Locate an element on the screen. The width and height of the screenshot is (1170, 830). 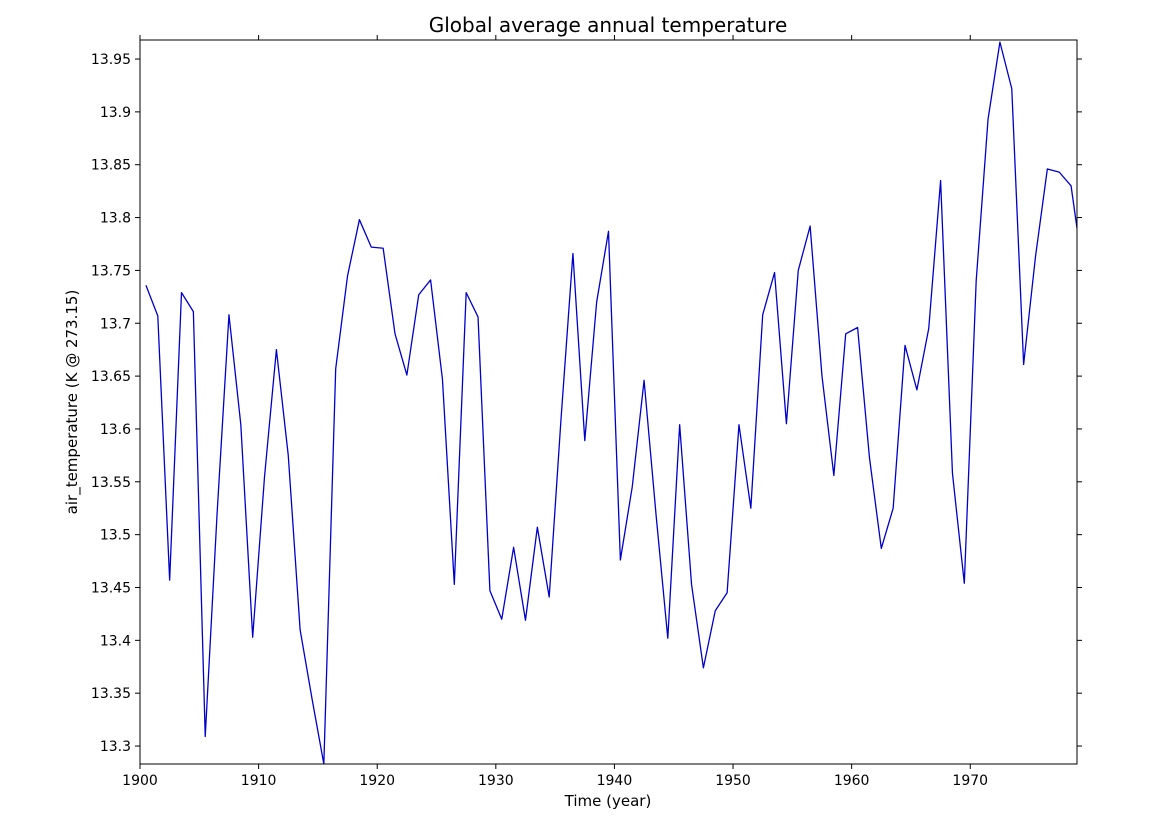
y-tick-label: 13.85 is located at coordinates (111, 166).